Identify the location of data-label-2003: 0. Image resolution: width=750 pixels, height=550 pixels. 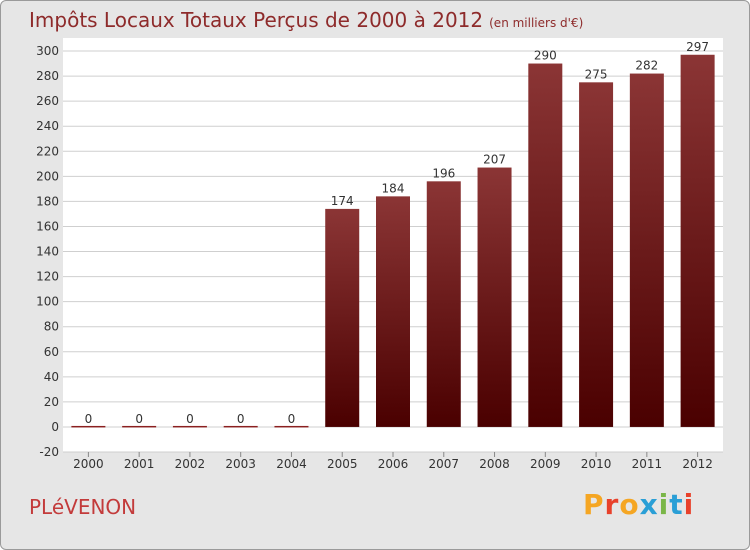
(241, 419).